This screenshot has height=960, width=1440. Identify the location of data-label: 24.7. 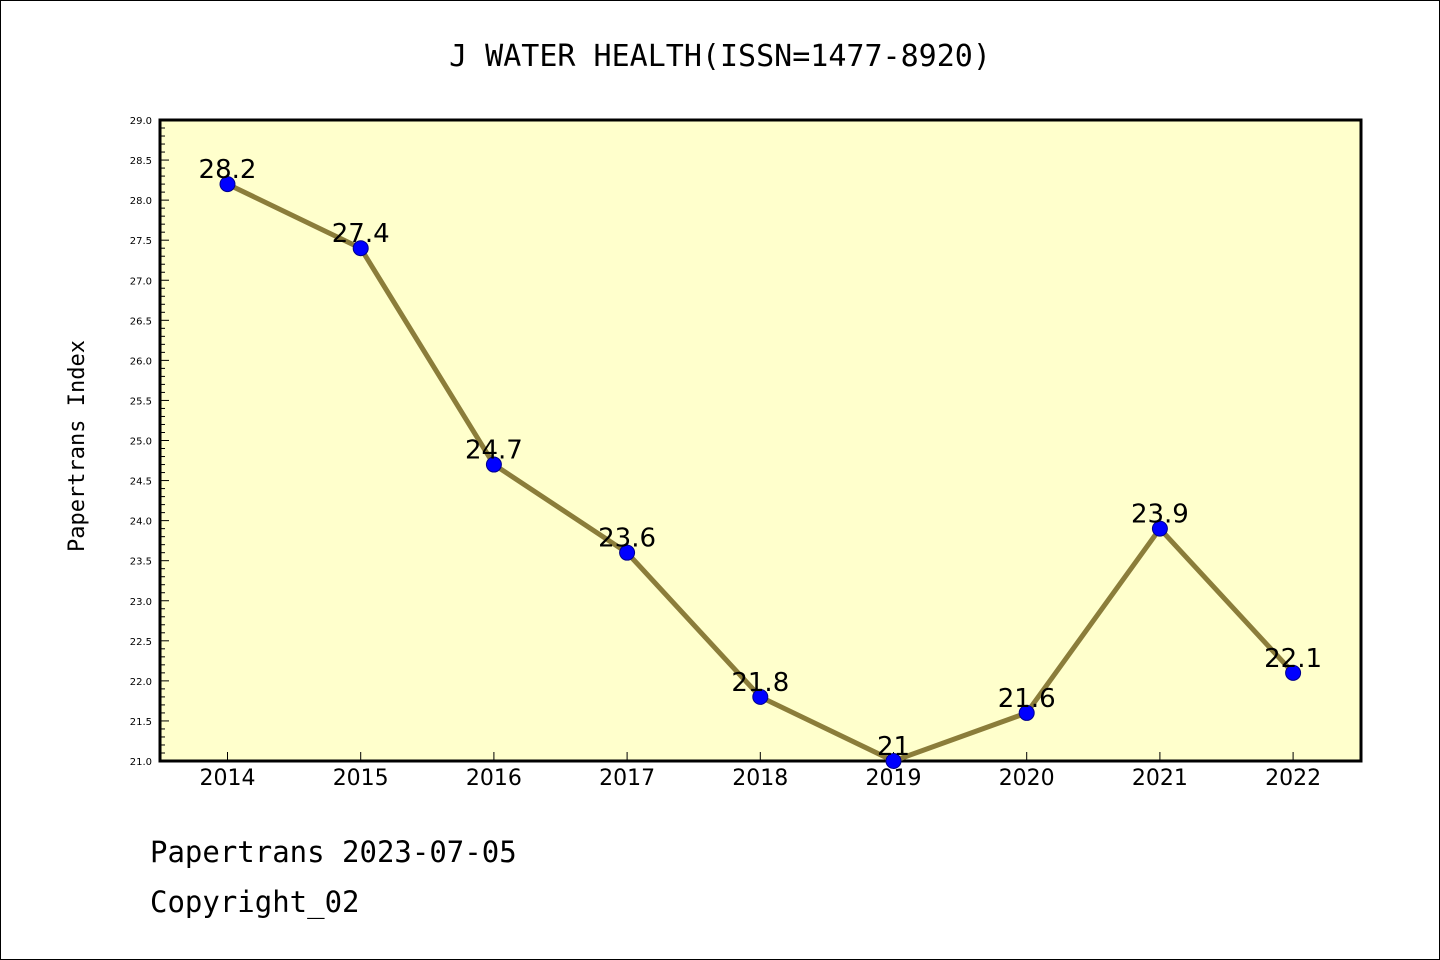
(494, 451).